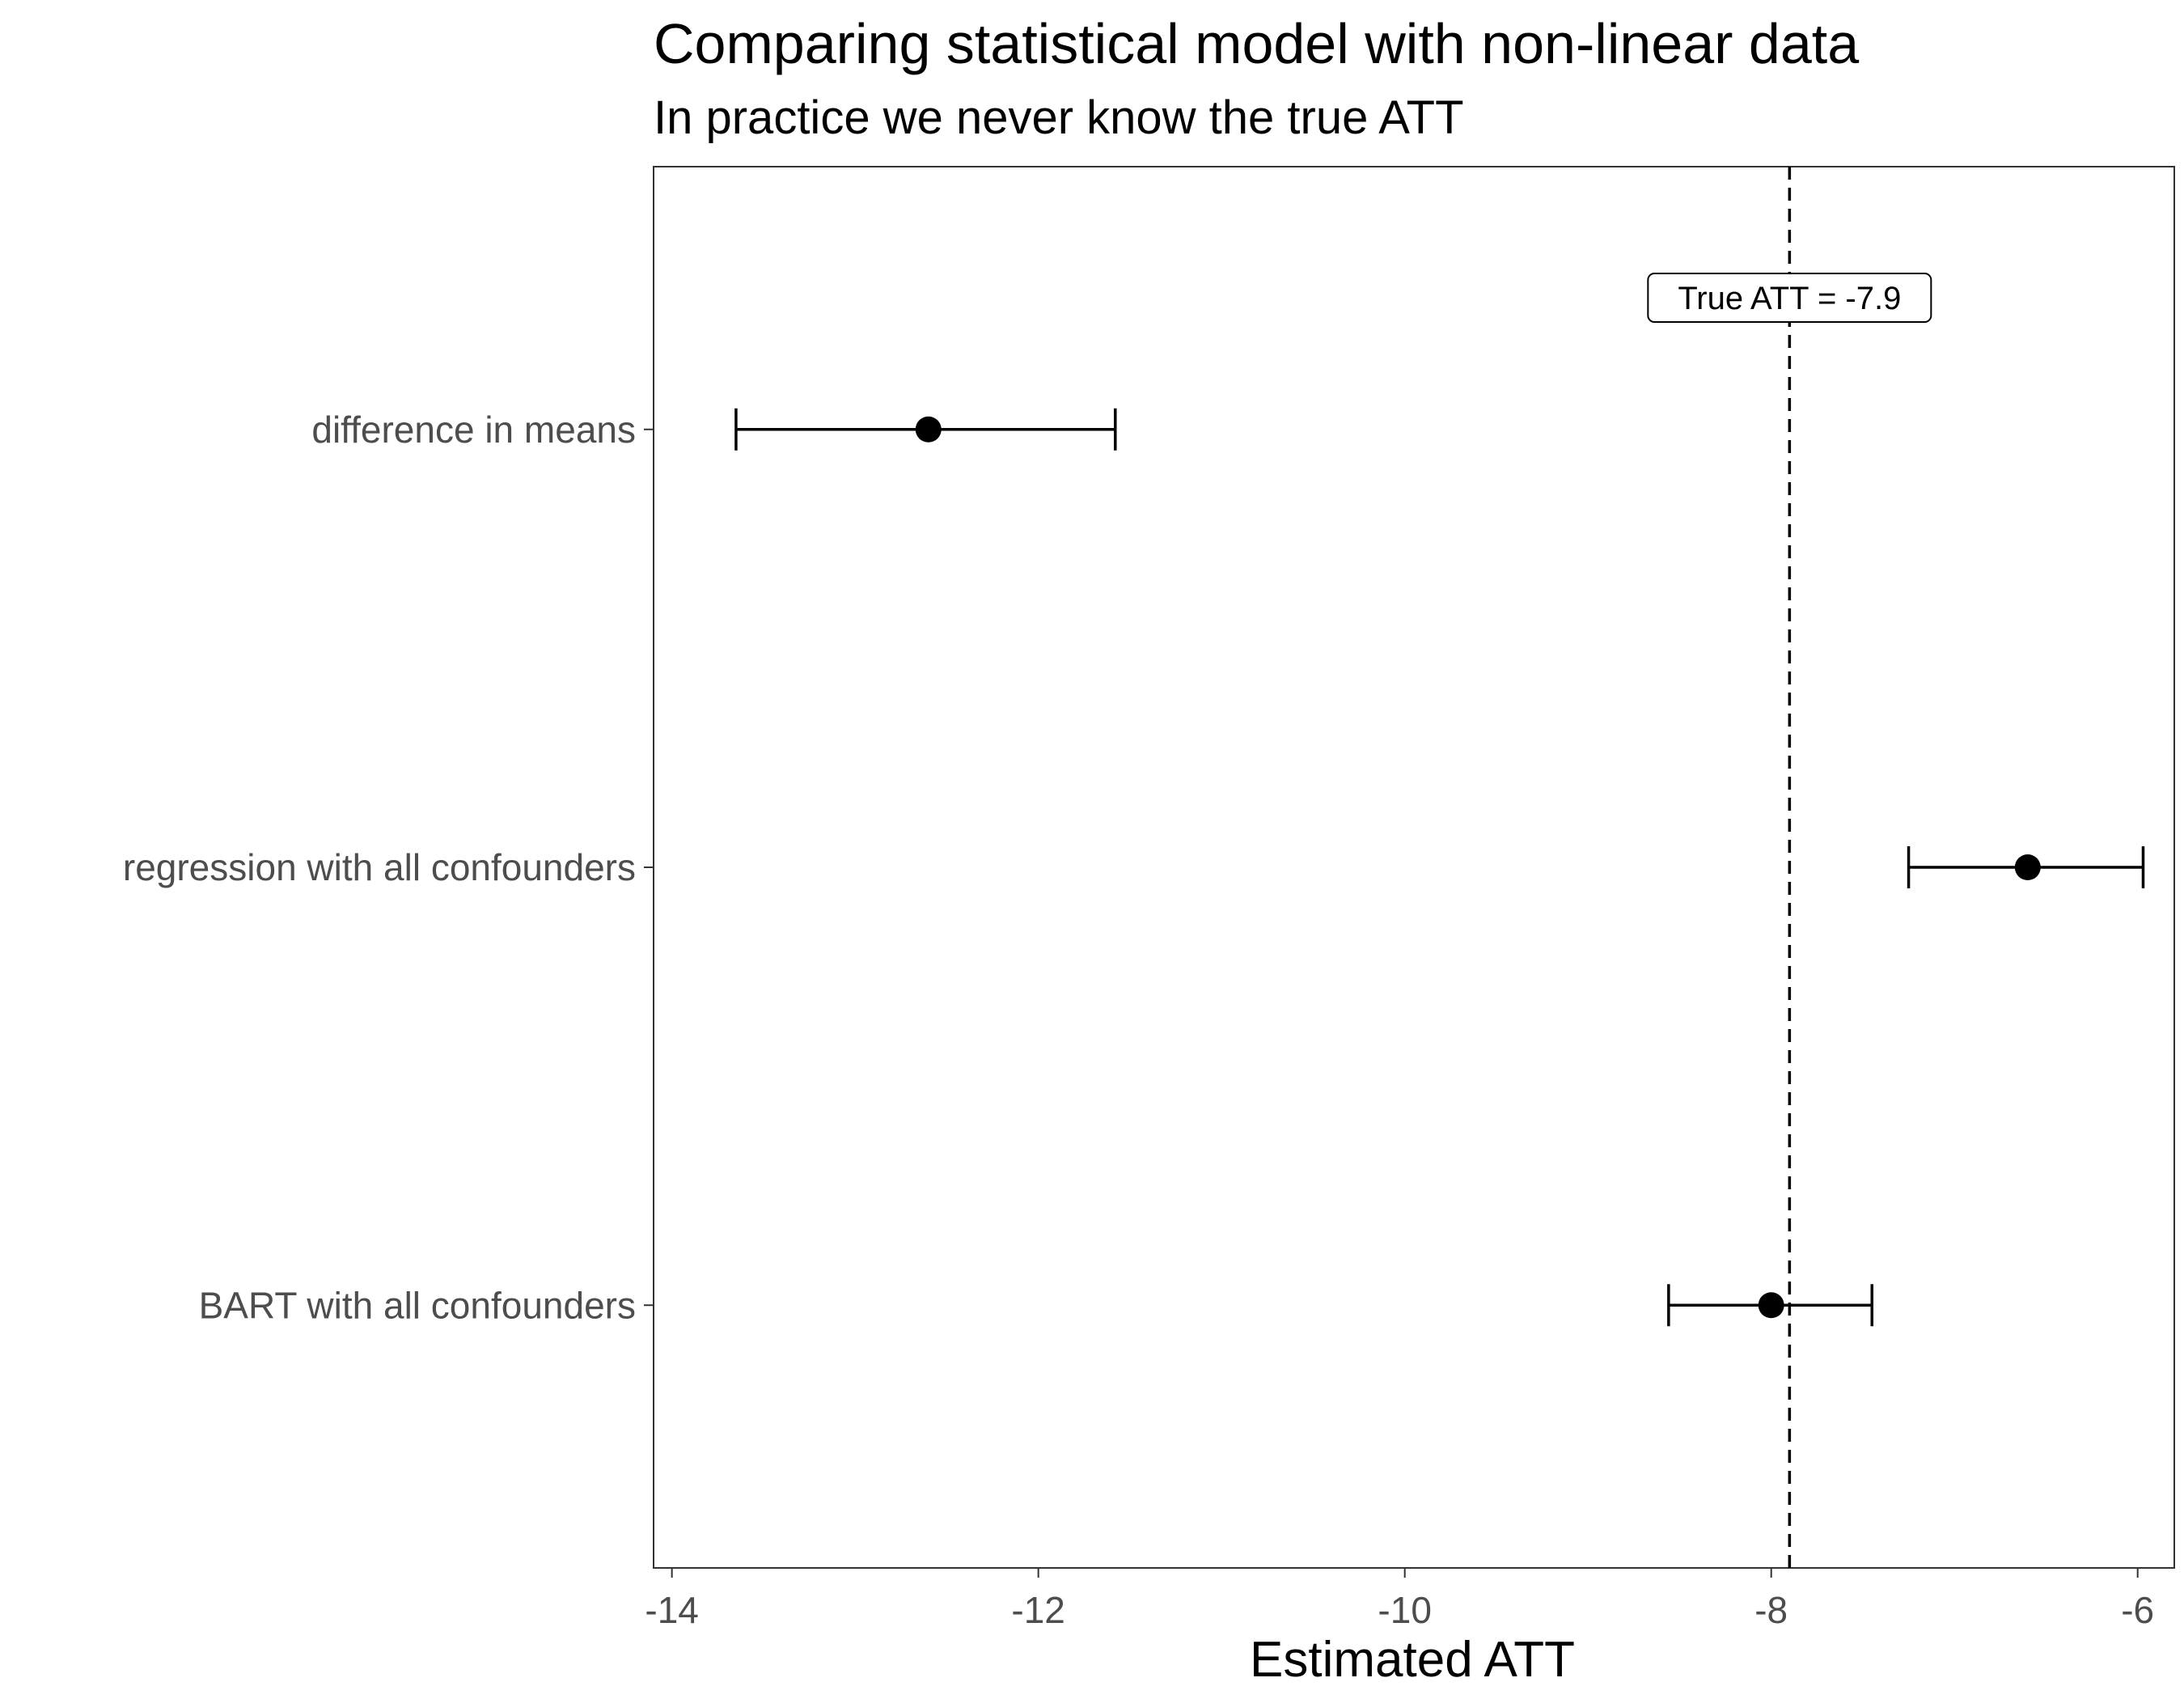  Describe the element at coordinates (1059, 117) in the screenshot. I see `chart-subtitle: In practice we never know the true ATT` at that location.